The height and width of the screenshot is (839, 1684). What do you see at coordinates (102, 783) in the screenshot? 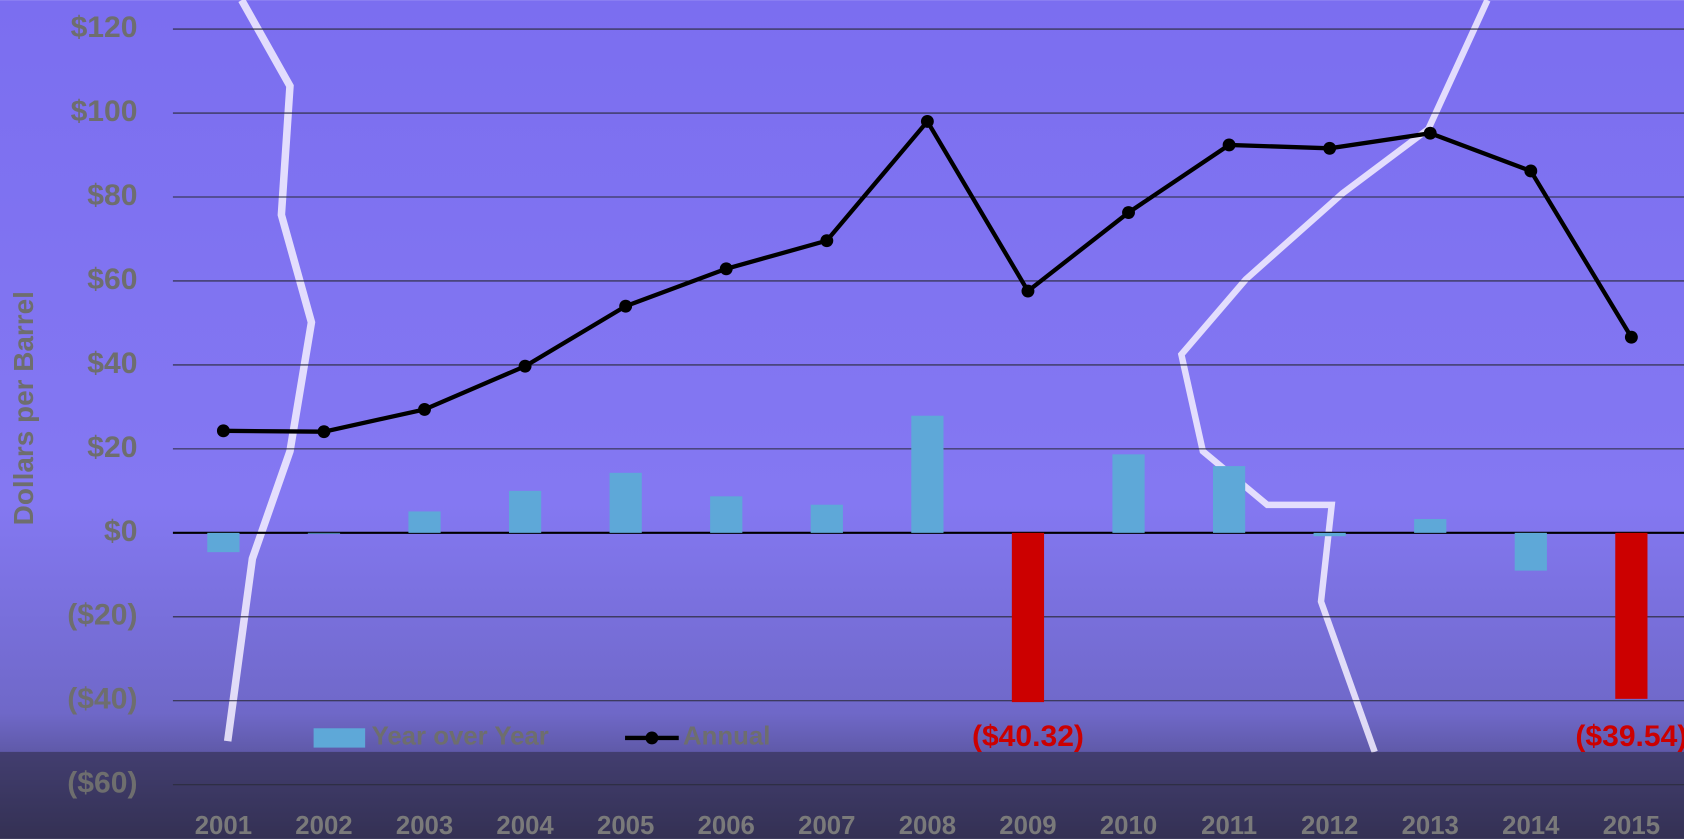
I see `y-tick-label: ($60)` at bounding box center [102, 783].